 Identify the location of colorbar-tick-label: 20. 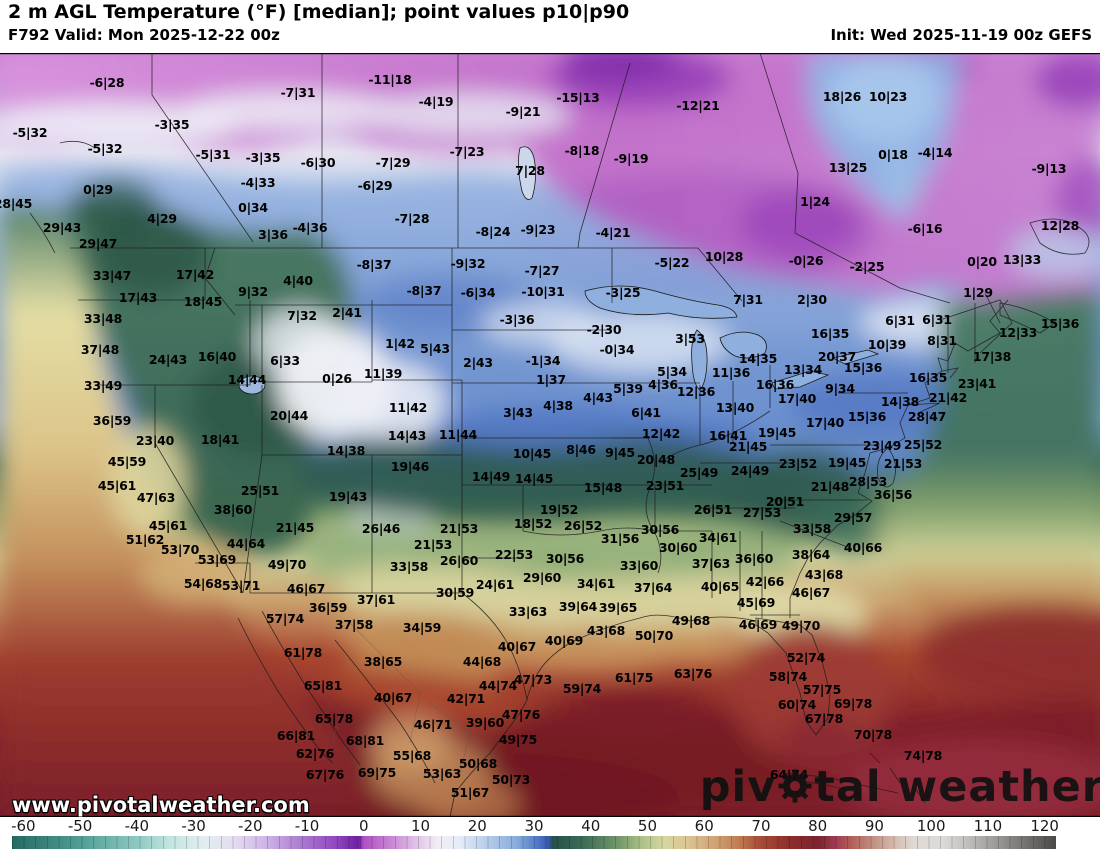
(477, 826).